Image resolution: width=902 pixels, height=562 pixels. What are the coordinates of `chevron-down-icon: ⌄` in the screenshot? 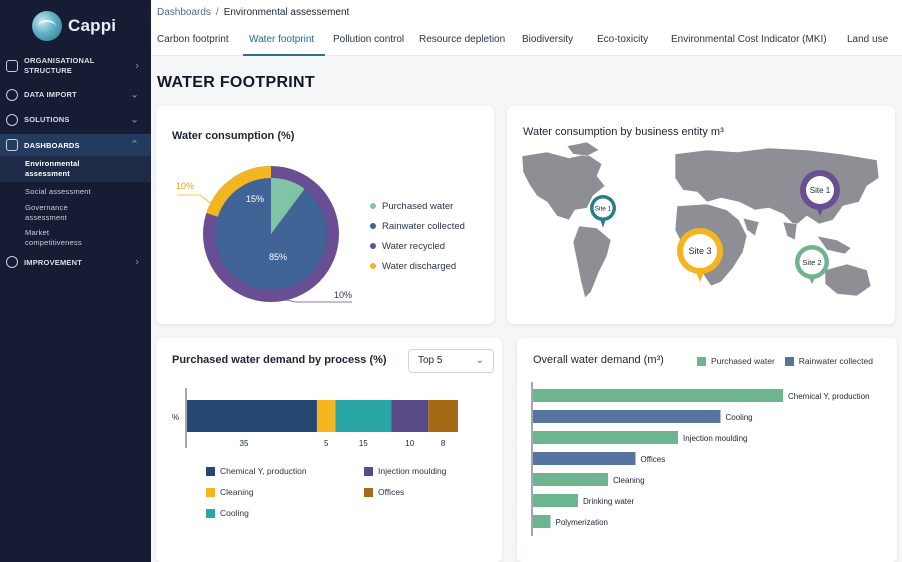 It's located at (134, 119).